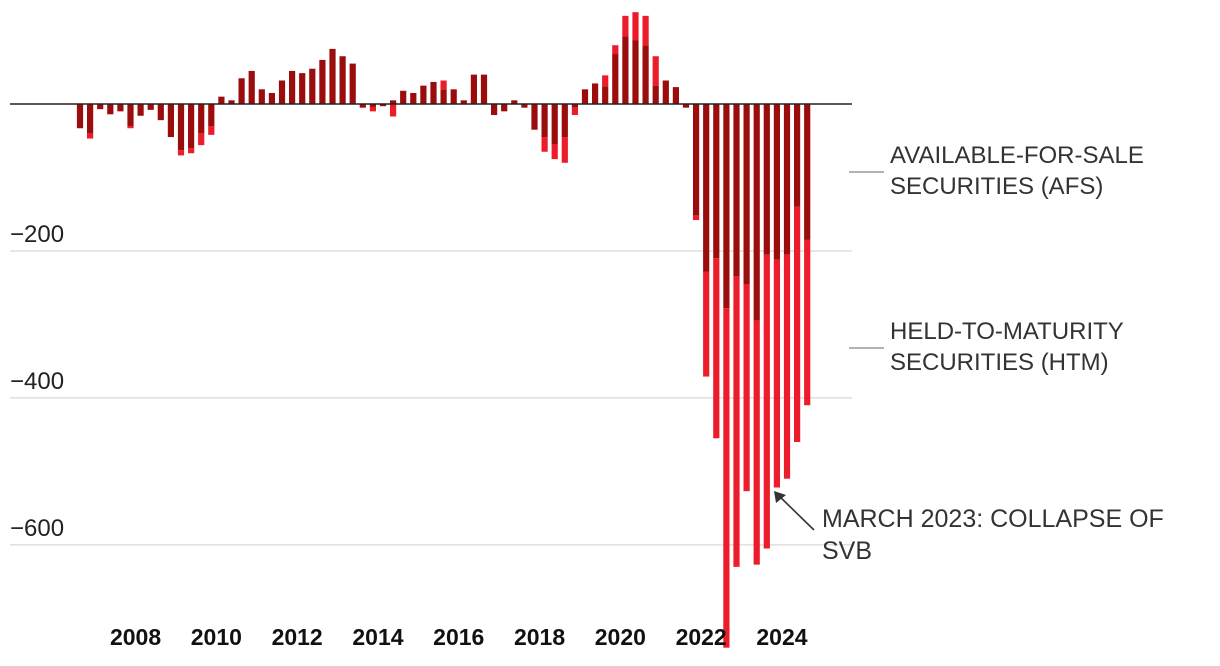 The height and width of the screenshot is (666, 1220). Describe the element at coordinates (701, 637) in the screenshot. I see `x-tick-label: 2022` at that location.